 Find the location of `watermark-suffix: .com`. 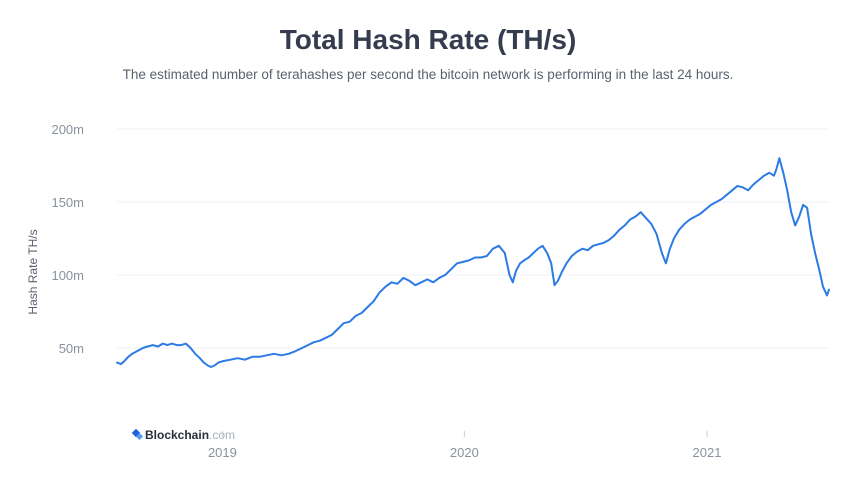

watermark-suffix: .com is located at coordinates (222, 435).